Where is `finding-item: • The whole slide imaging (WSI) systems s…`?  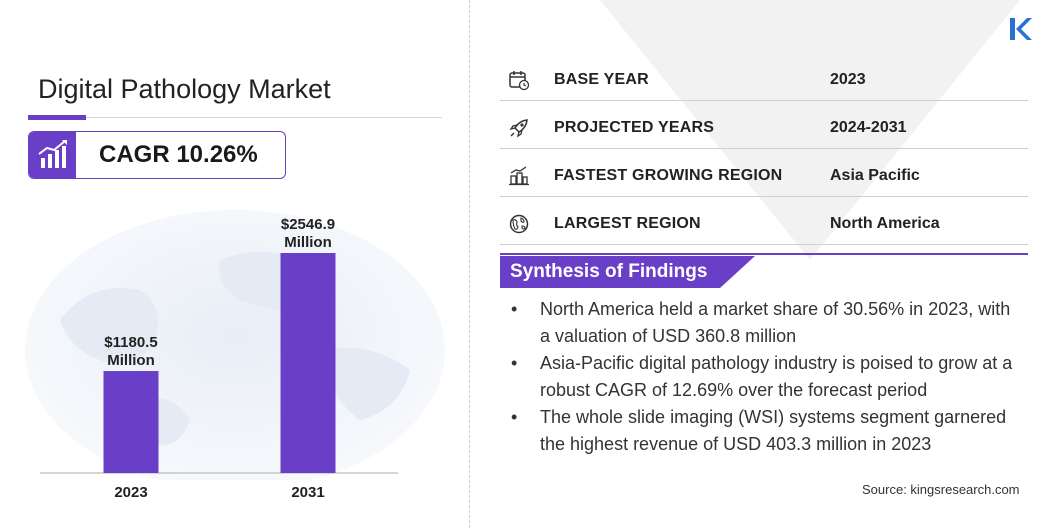
finding-item: • The whole slide imaging (WSI) systems s… is located at coordinates (760, 430).